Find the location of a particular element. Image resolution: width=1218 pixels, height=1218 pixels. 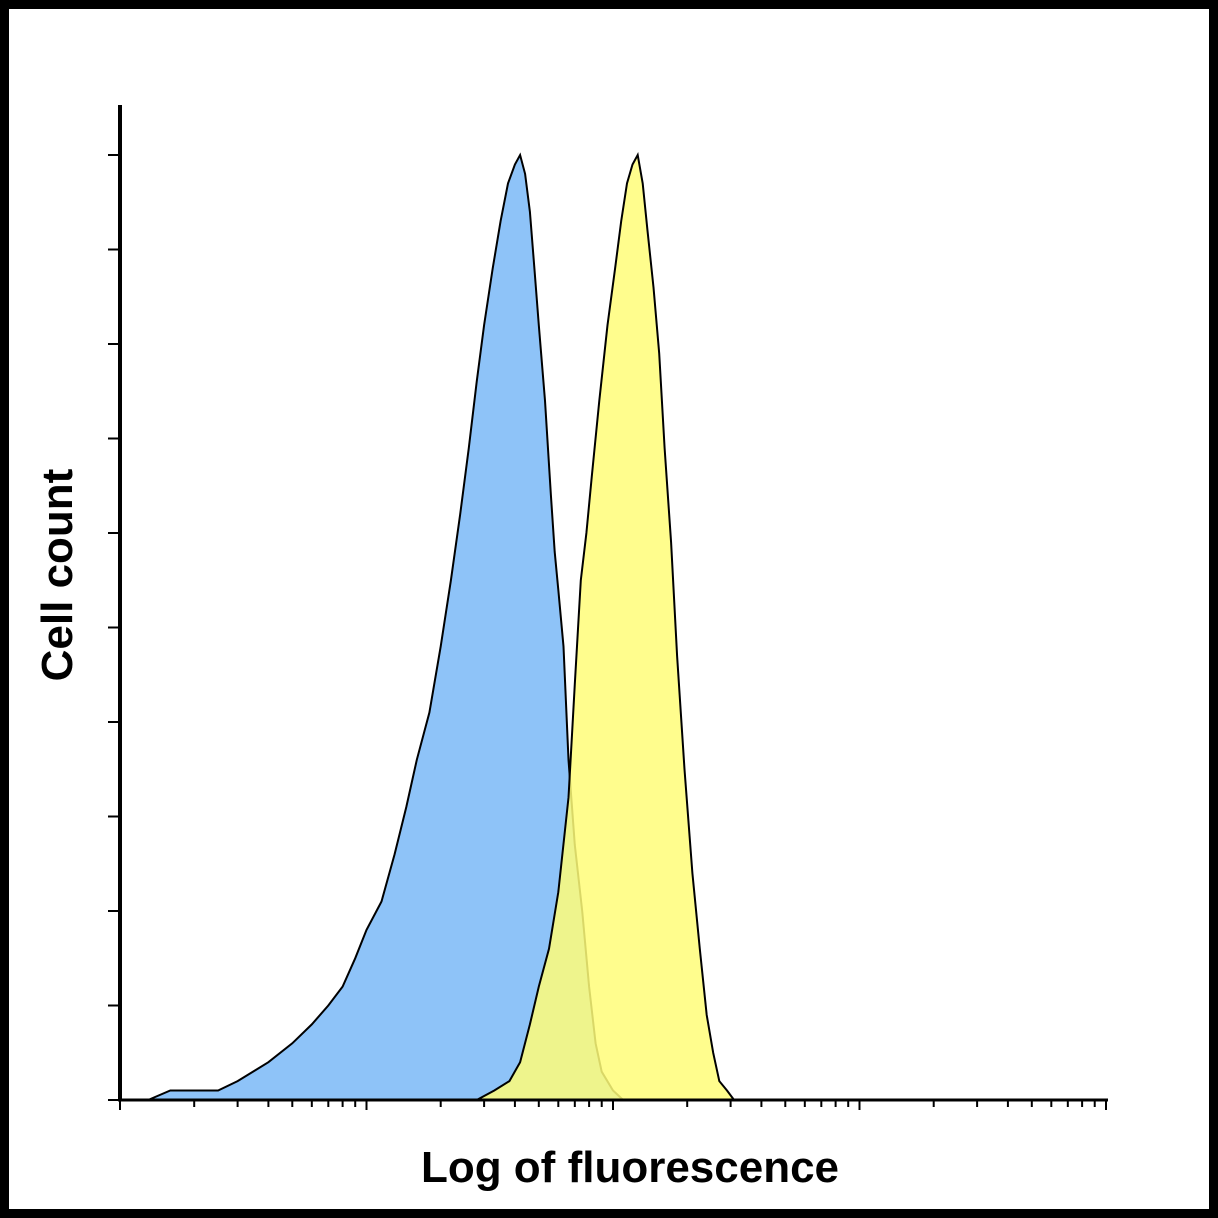

y-axis-title: Cell count is located at coordinates (57, 574).